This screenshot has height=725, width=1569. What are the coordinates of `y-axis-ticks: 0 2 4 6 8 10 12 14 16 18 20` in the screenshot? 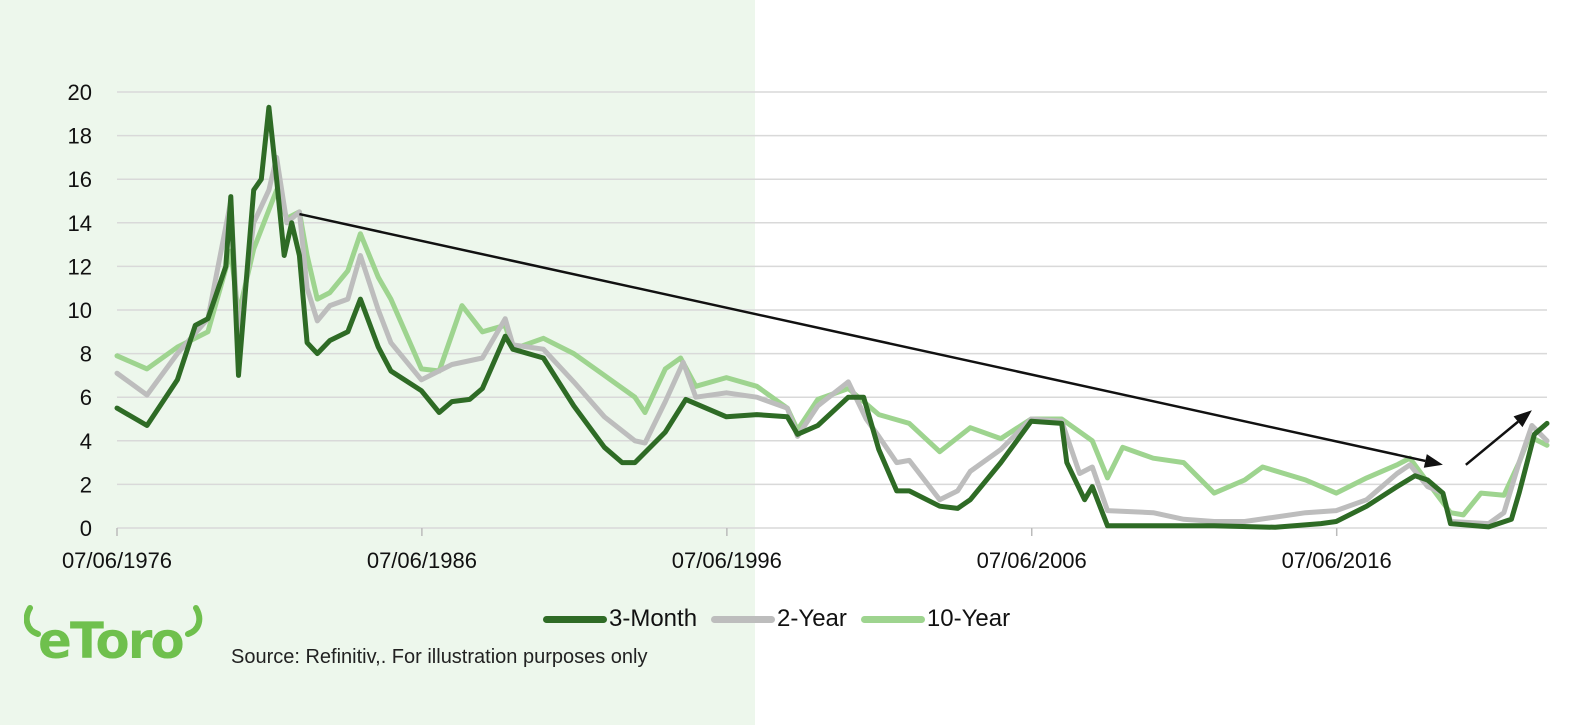 It's located at (80, 310).